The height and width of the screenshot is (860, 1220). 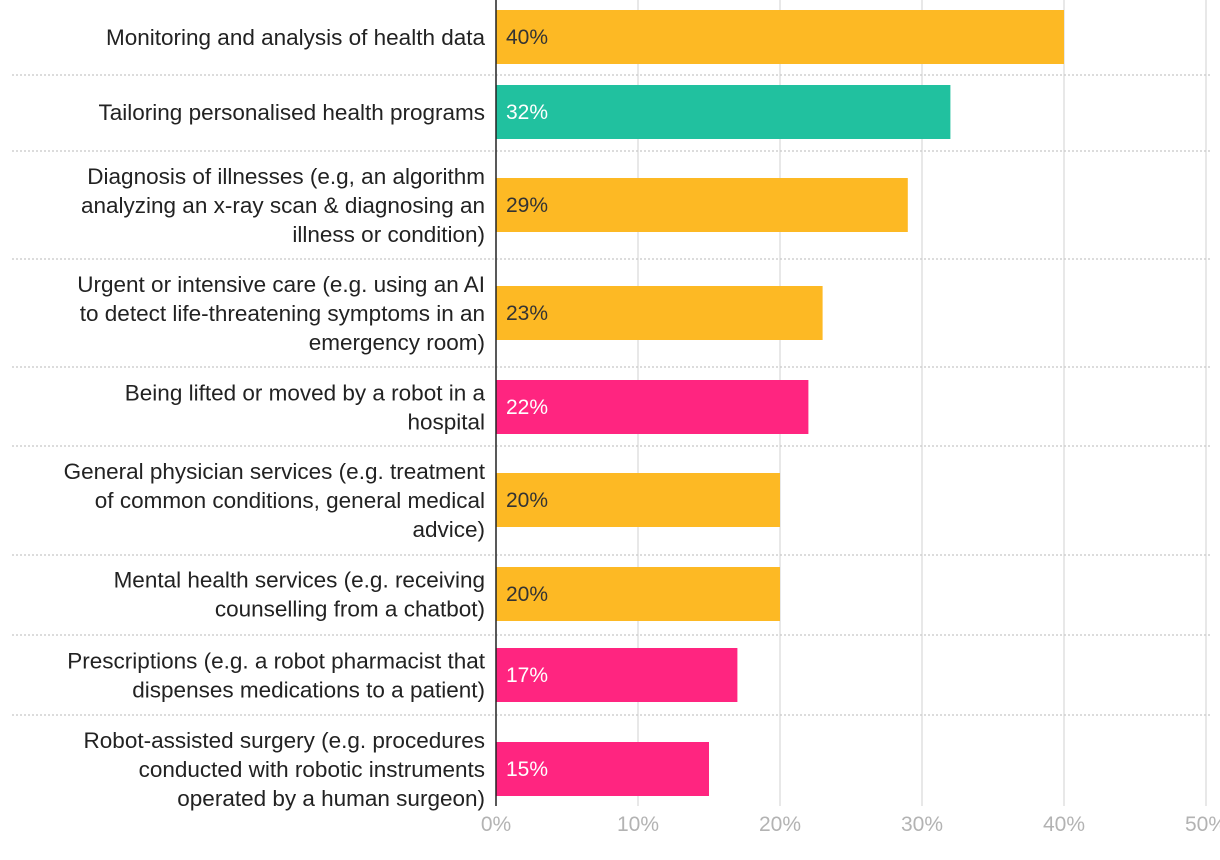 What do you see at coordinates (1064, 824) in the screenshot?
I see `x-tick-label: 40%` at bounding box center [1064, 824].